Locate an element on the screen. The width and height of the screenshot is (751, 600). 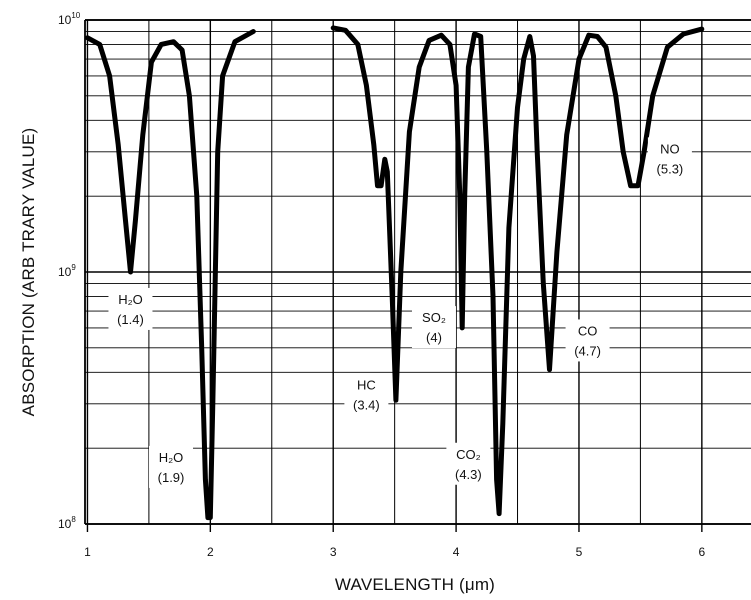
x-tick-label-0: 1 is located at coordinates (87, 552).